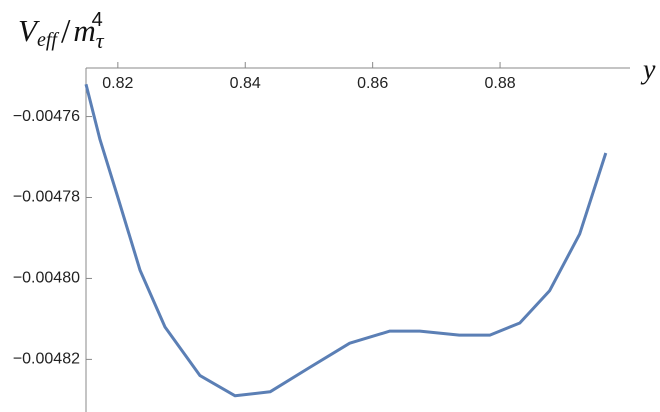 Image resolution: width=660 pixels, height=412 pixels. Describe the element at coordinates (499, 83) in the screenshot. I see `x-tick-label: 0.88` at that location.